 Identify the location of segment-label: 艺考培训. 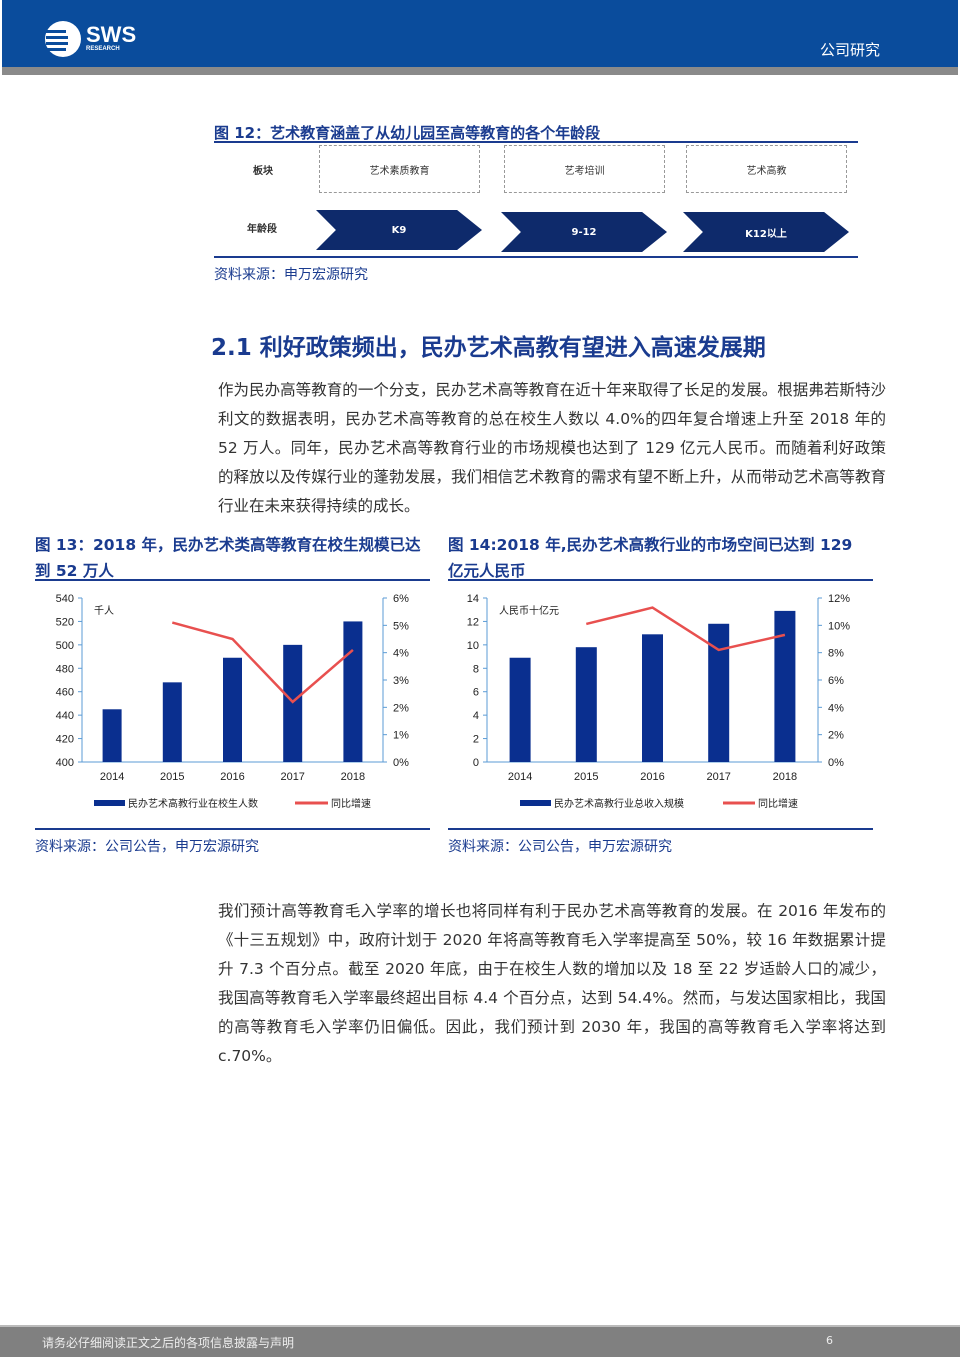
(584, 171).